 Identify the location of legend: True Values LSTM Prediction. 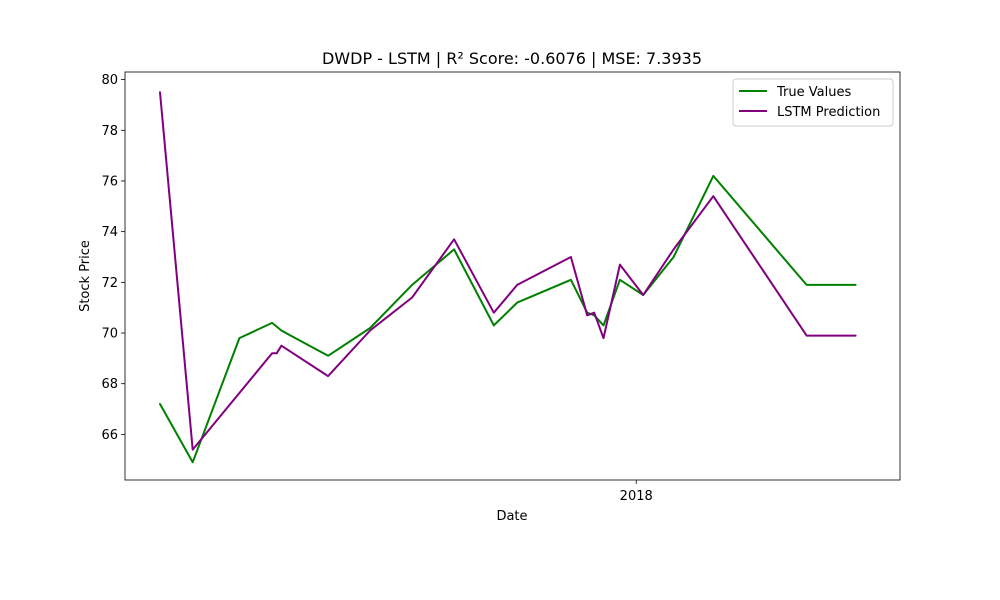
(813, 102).